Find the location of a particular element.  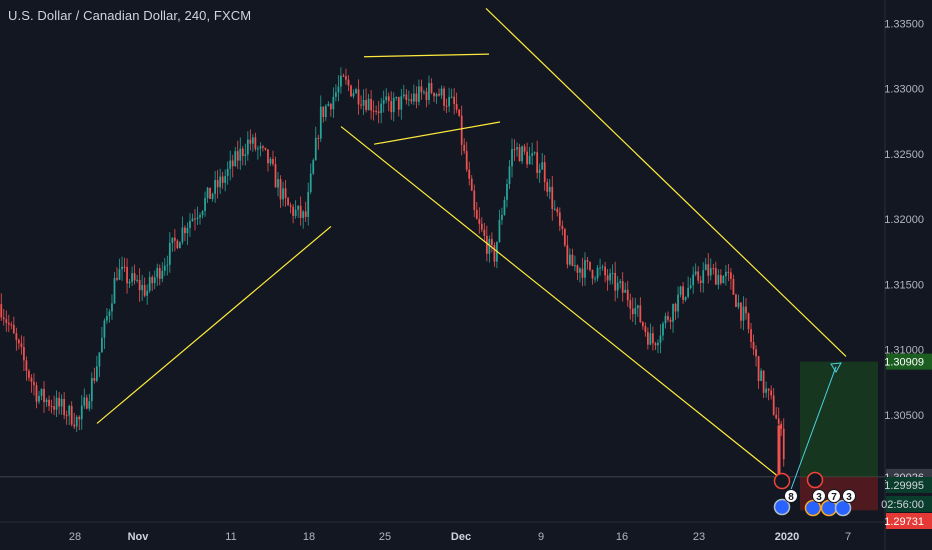

wedge-lower-line is located at coordinates (437, 133).